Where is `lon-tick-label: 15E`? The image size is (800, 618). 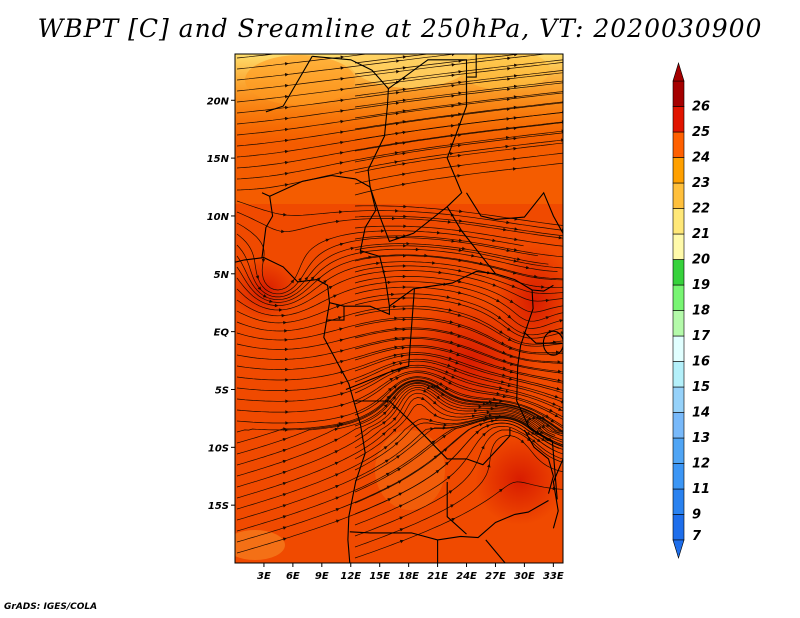
lon-tick-label: 15E is located at coordinates (379, 576).